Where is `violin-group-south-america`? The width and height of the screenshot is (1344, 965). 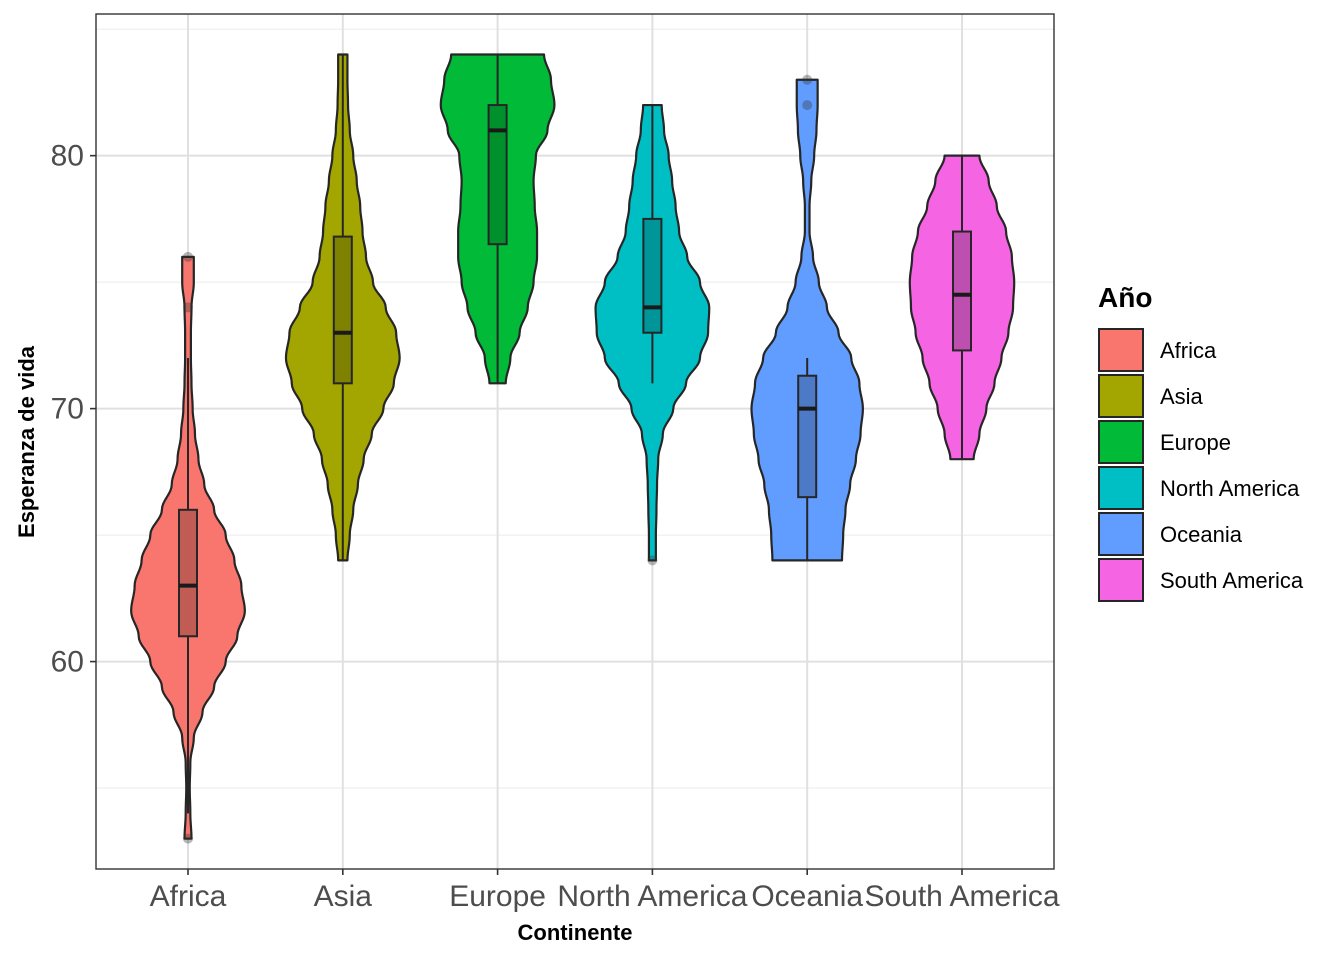
violin-group-south-america is located at coordinates (962, 307).